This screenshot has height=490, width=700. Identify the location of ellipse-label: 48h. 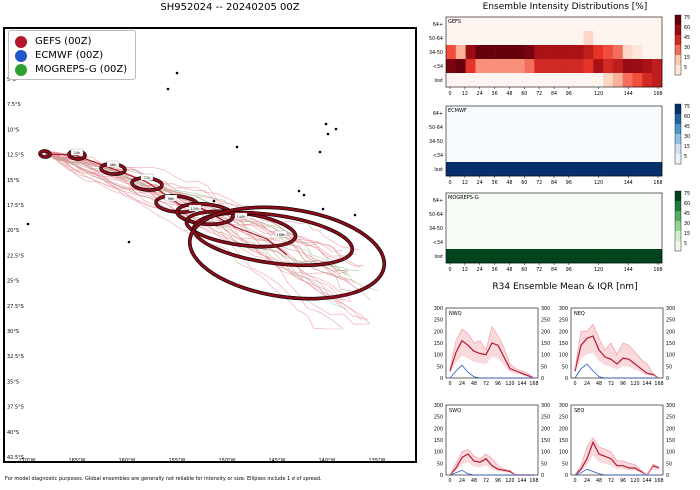
(113, 165).